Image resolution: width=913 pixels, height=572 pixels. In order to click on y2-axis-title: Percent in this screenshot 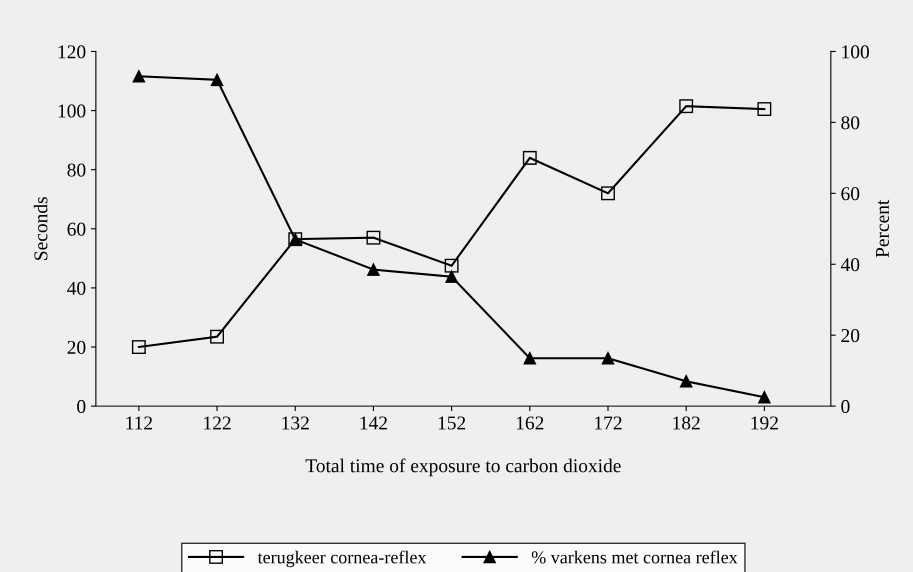, I will do `click(882, 229)`.